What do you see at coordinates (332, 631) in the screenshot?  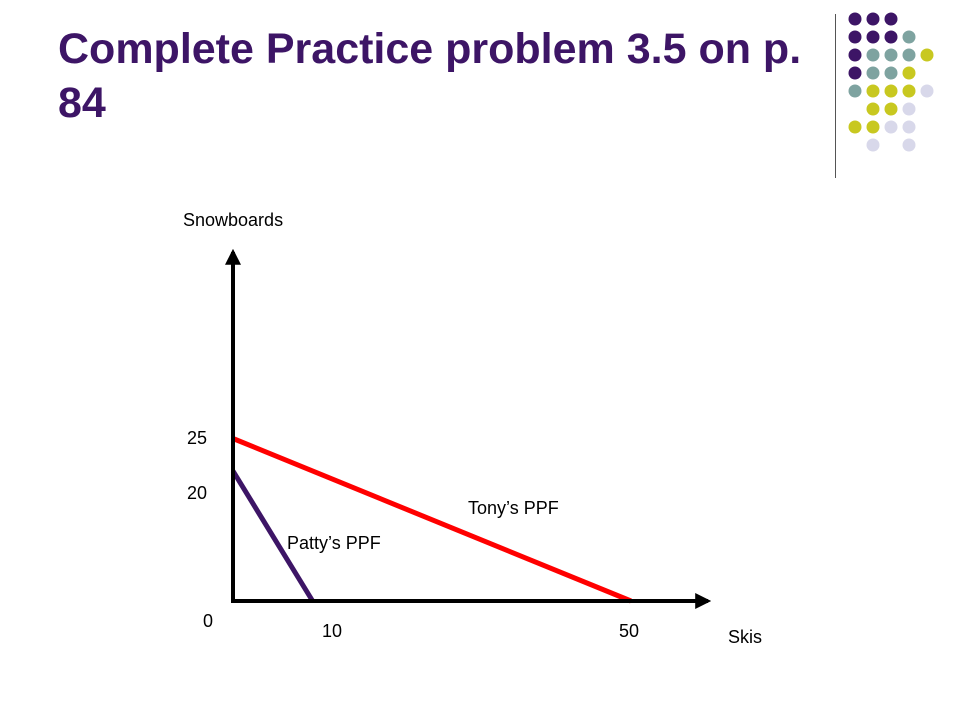 I see `tick-label-x-10: 10` at bounding box center [332, 631].